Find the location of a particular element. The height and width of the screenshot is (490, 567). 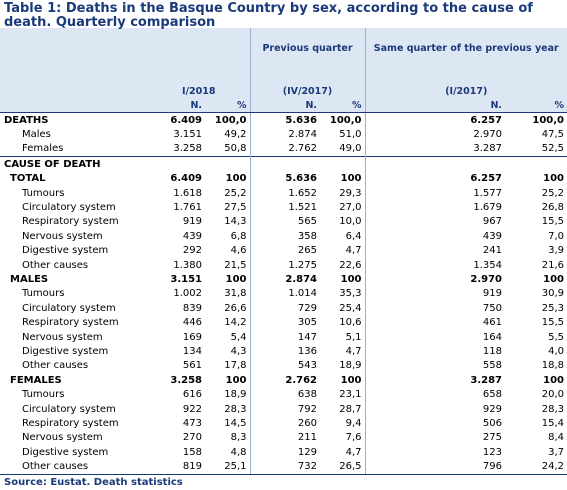

cell-value: 1.652 is located at coordinates (284, 193).